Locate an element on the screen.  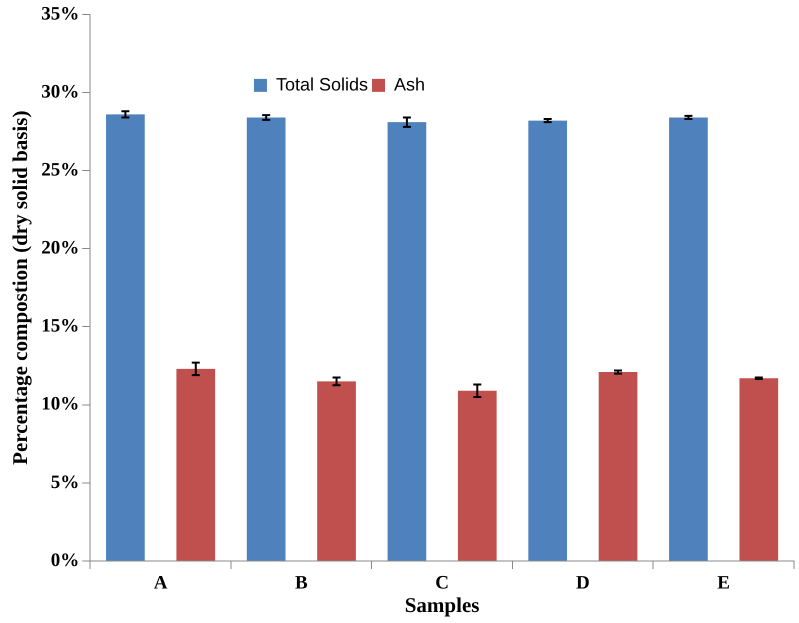
y-tick-label: 25% is located at coordinates (60, 169).